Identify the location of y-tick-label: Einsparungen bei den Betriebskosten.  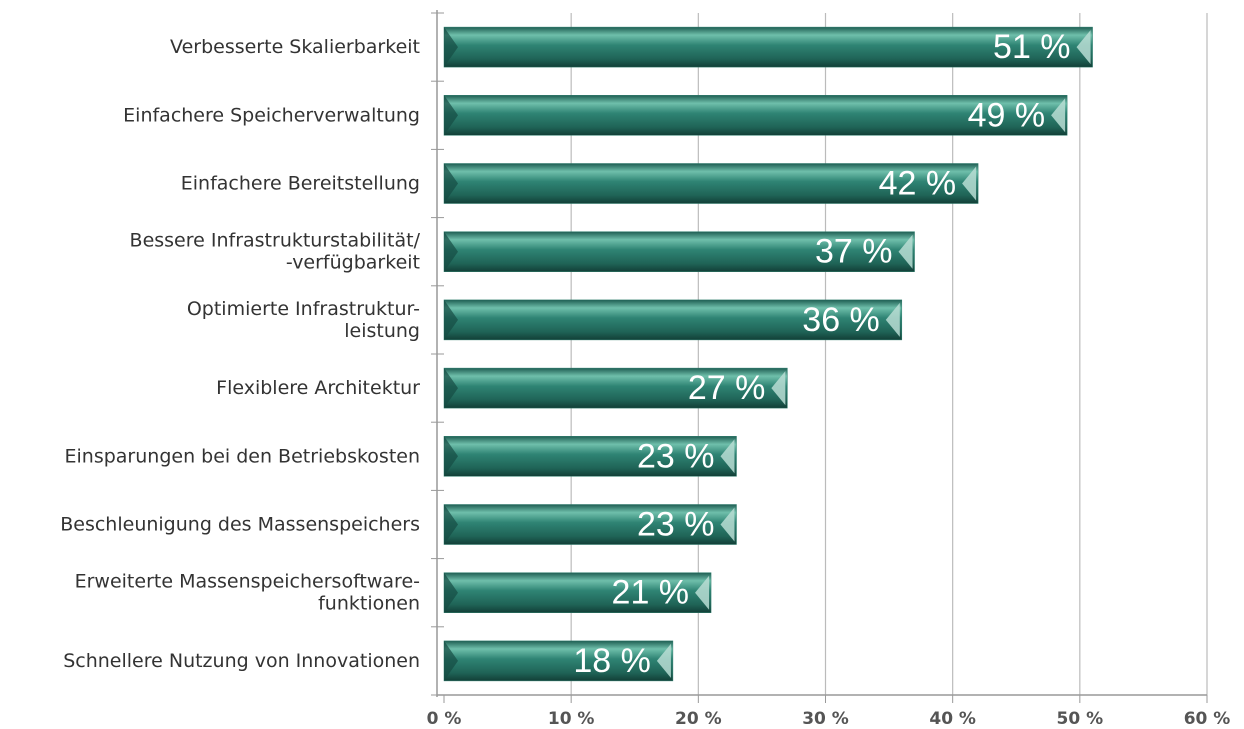
(243, 456).